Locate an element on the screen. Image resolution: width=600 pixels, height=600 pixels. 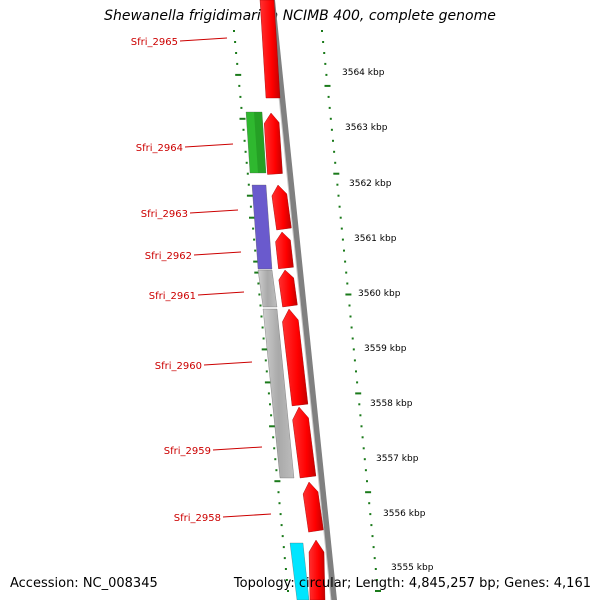
kbp-tick-label: 3560 kbp is located at coordinates (379, 294).